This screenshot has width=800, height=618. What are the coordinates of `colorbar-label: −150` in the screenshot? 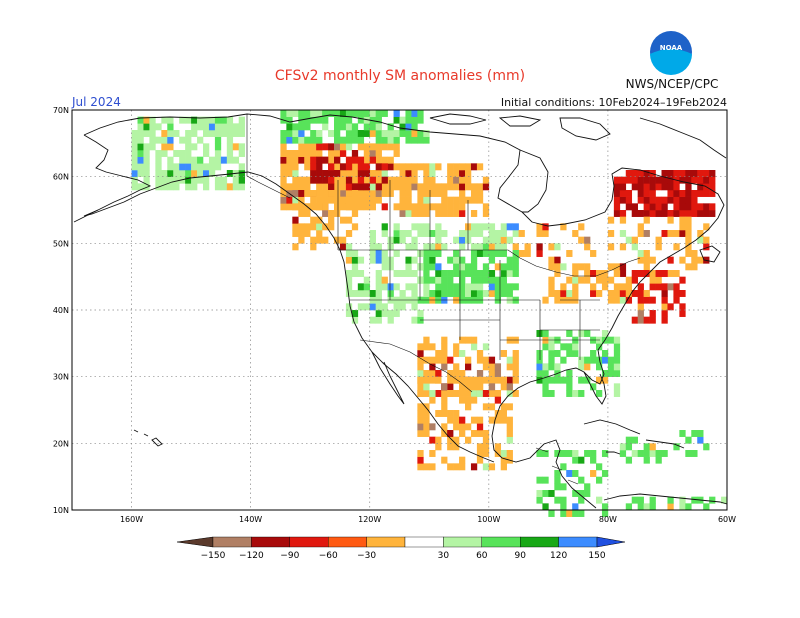 It's located at (213, 556).